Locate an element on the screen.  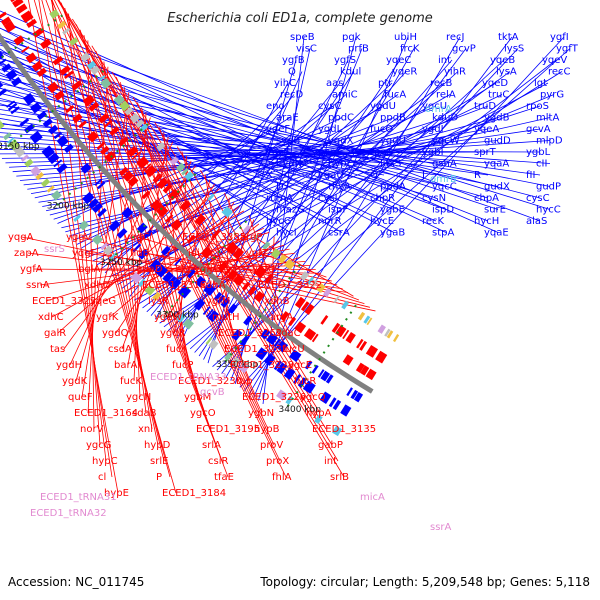
gene-label: ppdB is located at coordinates (393, 118).